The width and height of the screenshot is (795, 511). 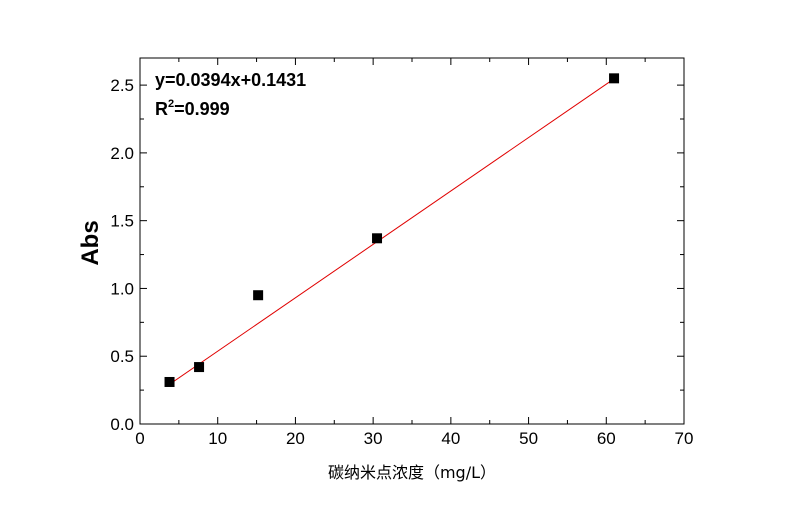 What do you see at coordinates (139, 438) in the screenshot?
I see `x-tick-label: 0` at bounding box center [139, 438].